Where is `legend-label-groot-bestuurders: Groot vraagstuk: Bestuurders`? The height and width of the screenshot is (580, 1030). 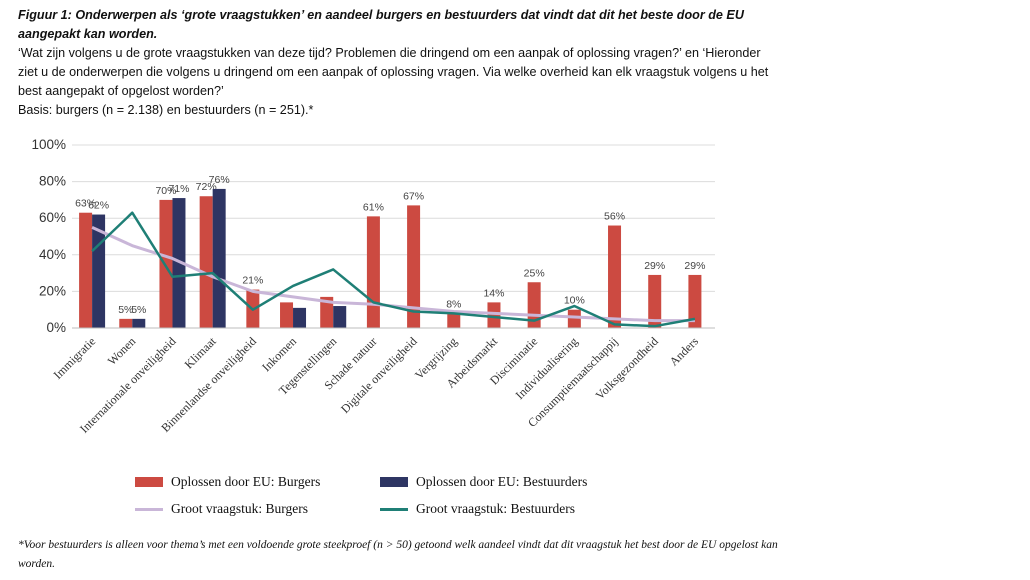 legend-label-groot-bestuurders: Groot vraagstuk: Bestuurders is located at coordinates (495, 508).